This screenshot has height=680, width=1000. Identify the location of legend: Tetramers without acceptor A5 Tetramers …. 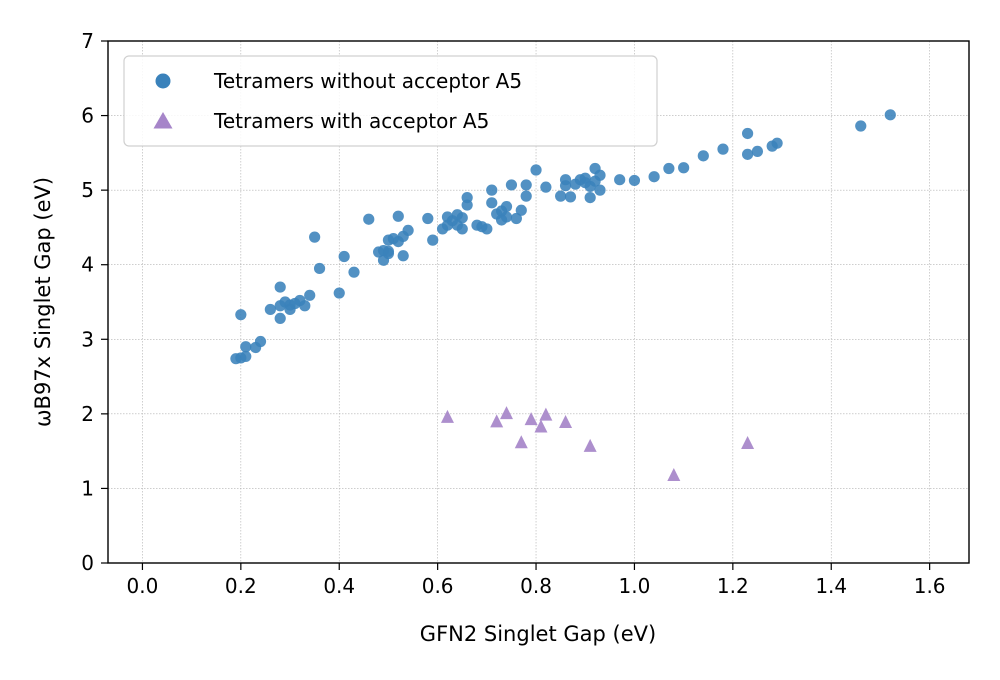
(390, 101).